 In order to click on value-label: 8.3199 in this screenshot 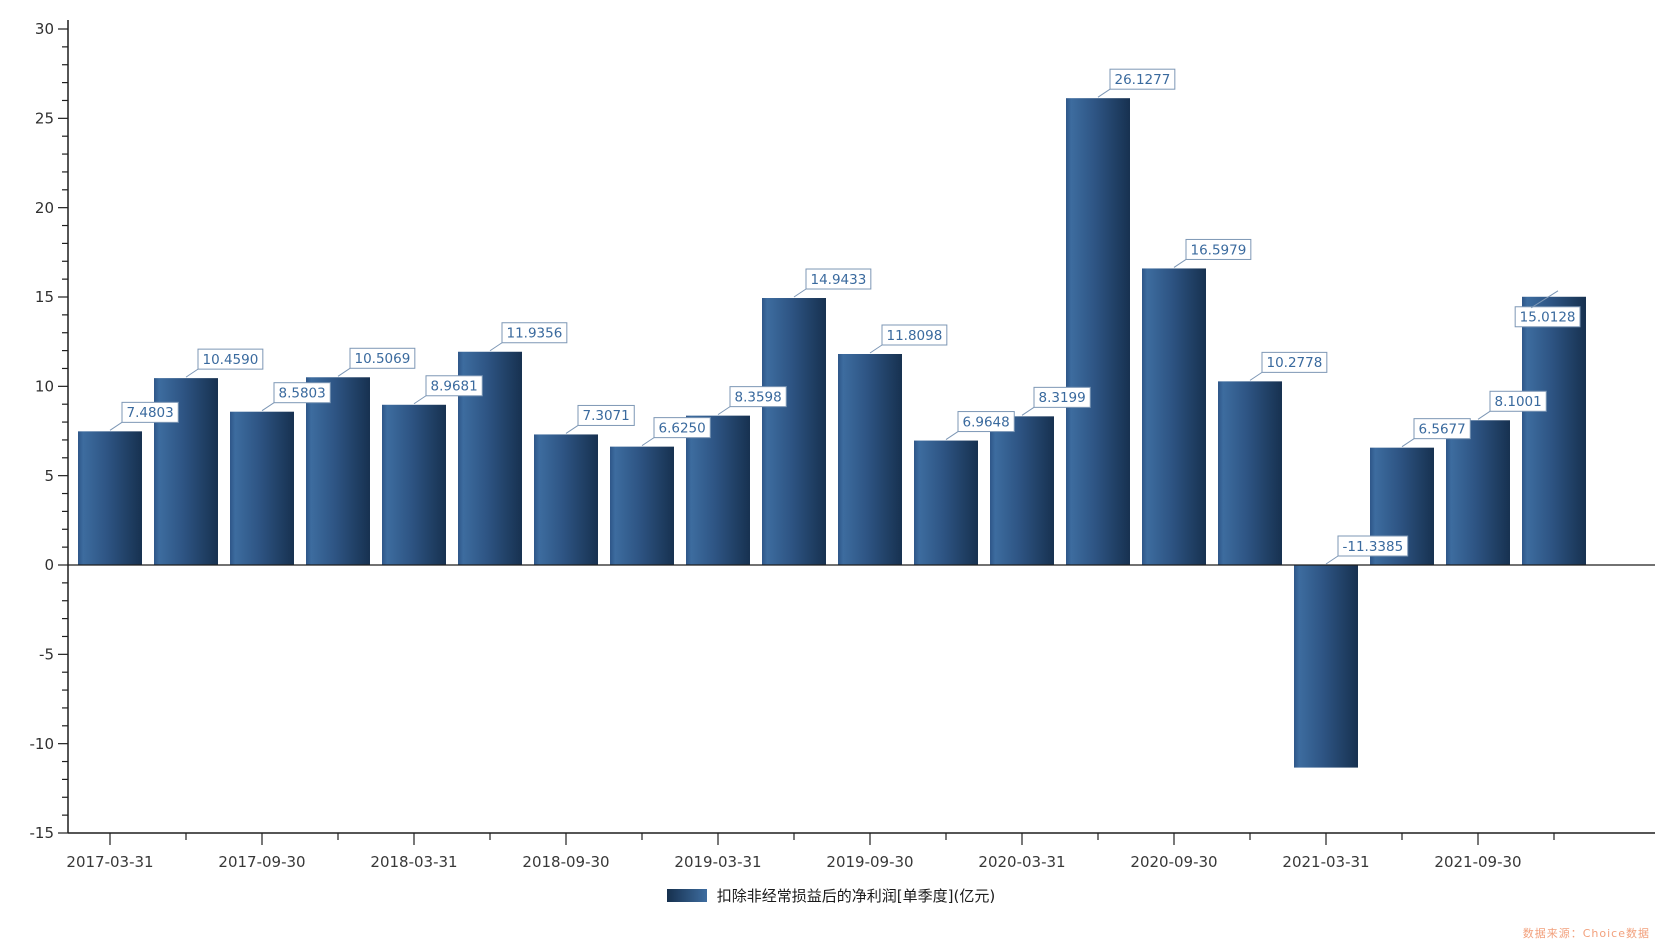, I will do `click(1056, 401)`.